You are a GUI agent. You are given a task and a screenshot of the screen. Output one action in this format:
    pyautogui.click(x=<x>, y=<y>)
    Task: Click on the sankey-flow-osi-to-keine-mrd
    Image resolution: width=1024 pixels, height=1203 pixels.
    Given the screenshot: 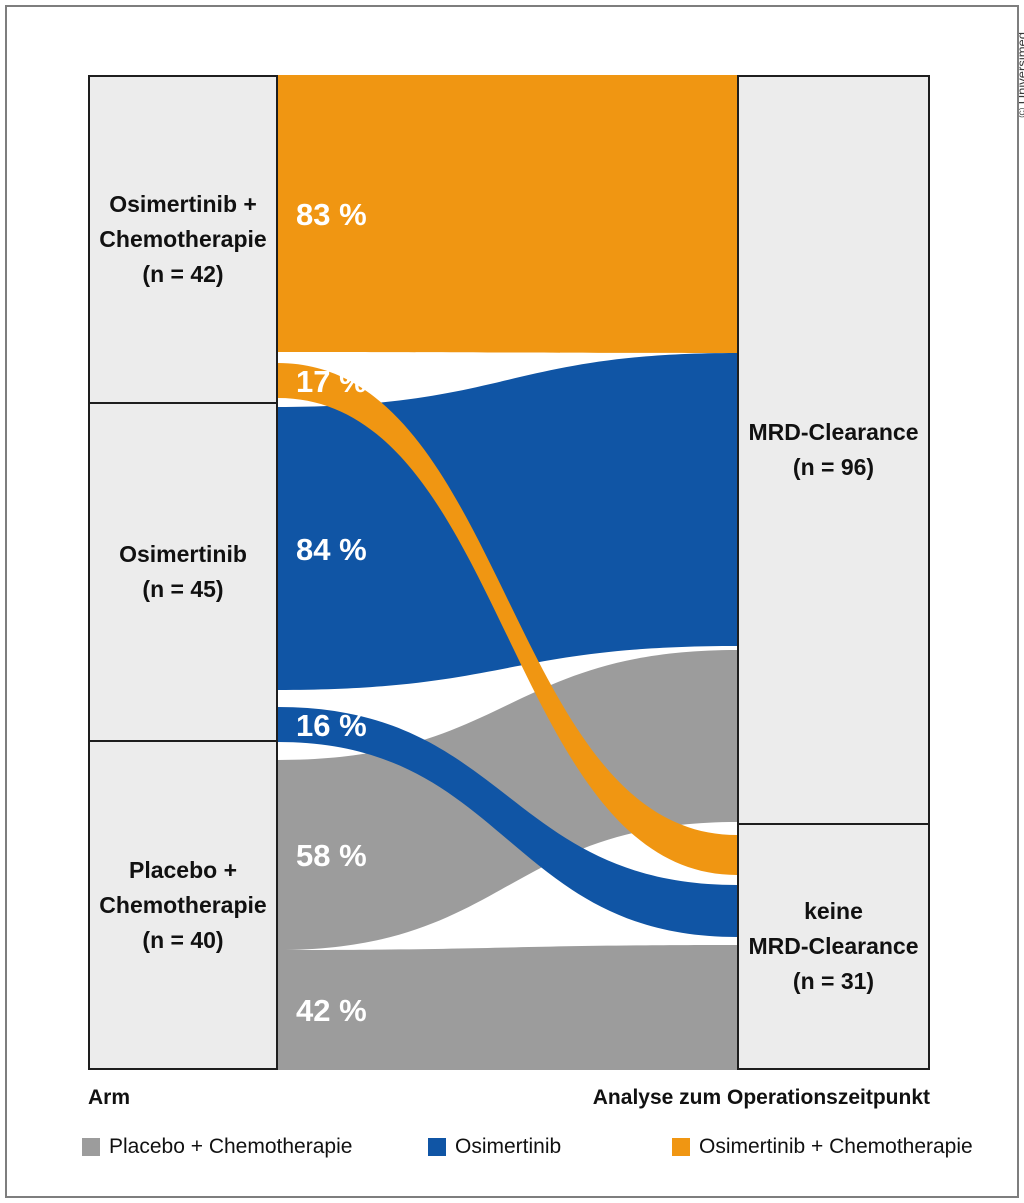 What is the action you would take?
    pyautogui.click(x=507, y=822)
    